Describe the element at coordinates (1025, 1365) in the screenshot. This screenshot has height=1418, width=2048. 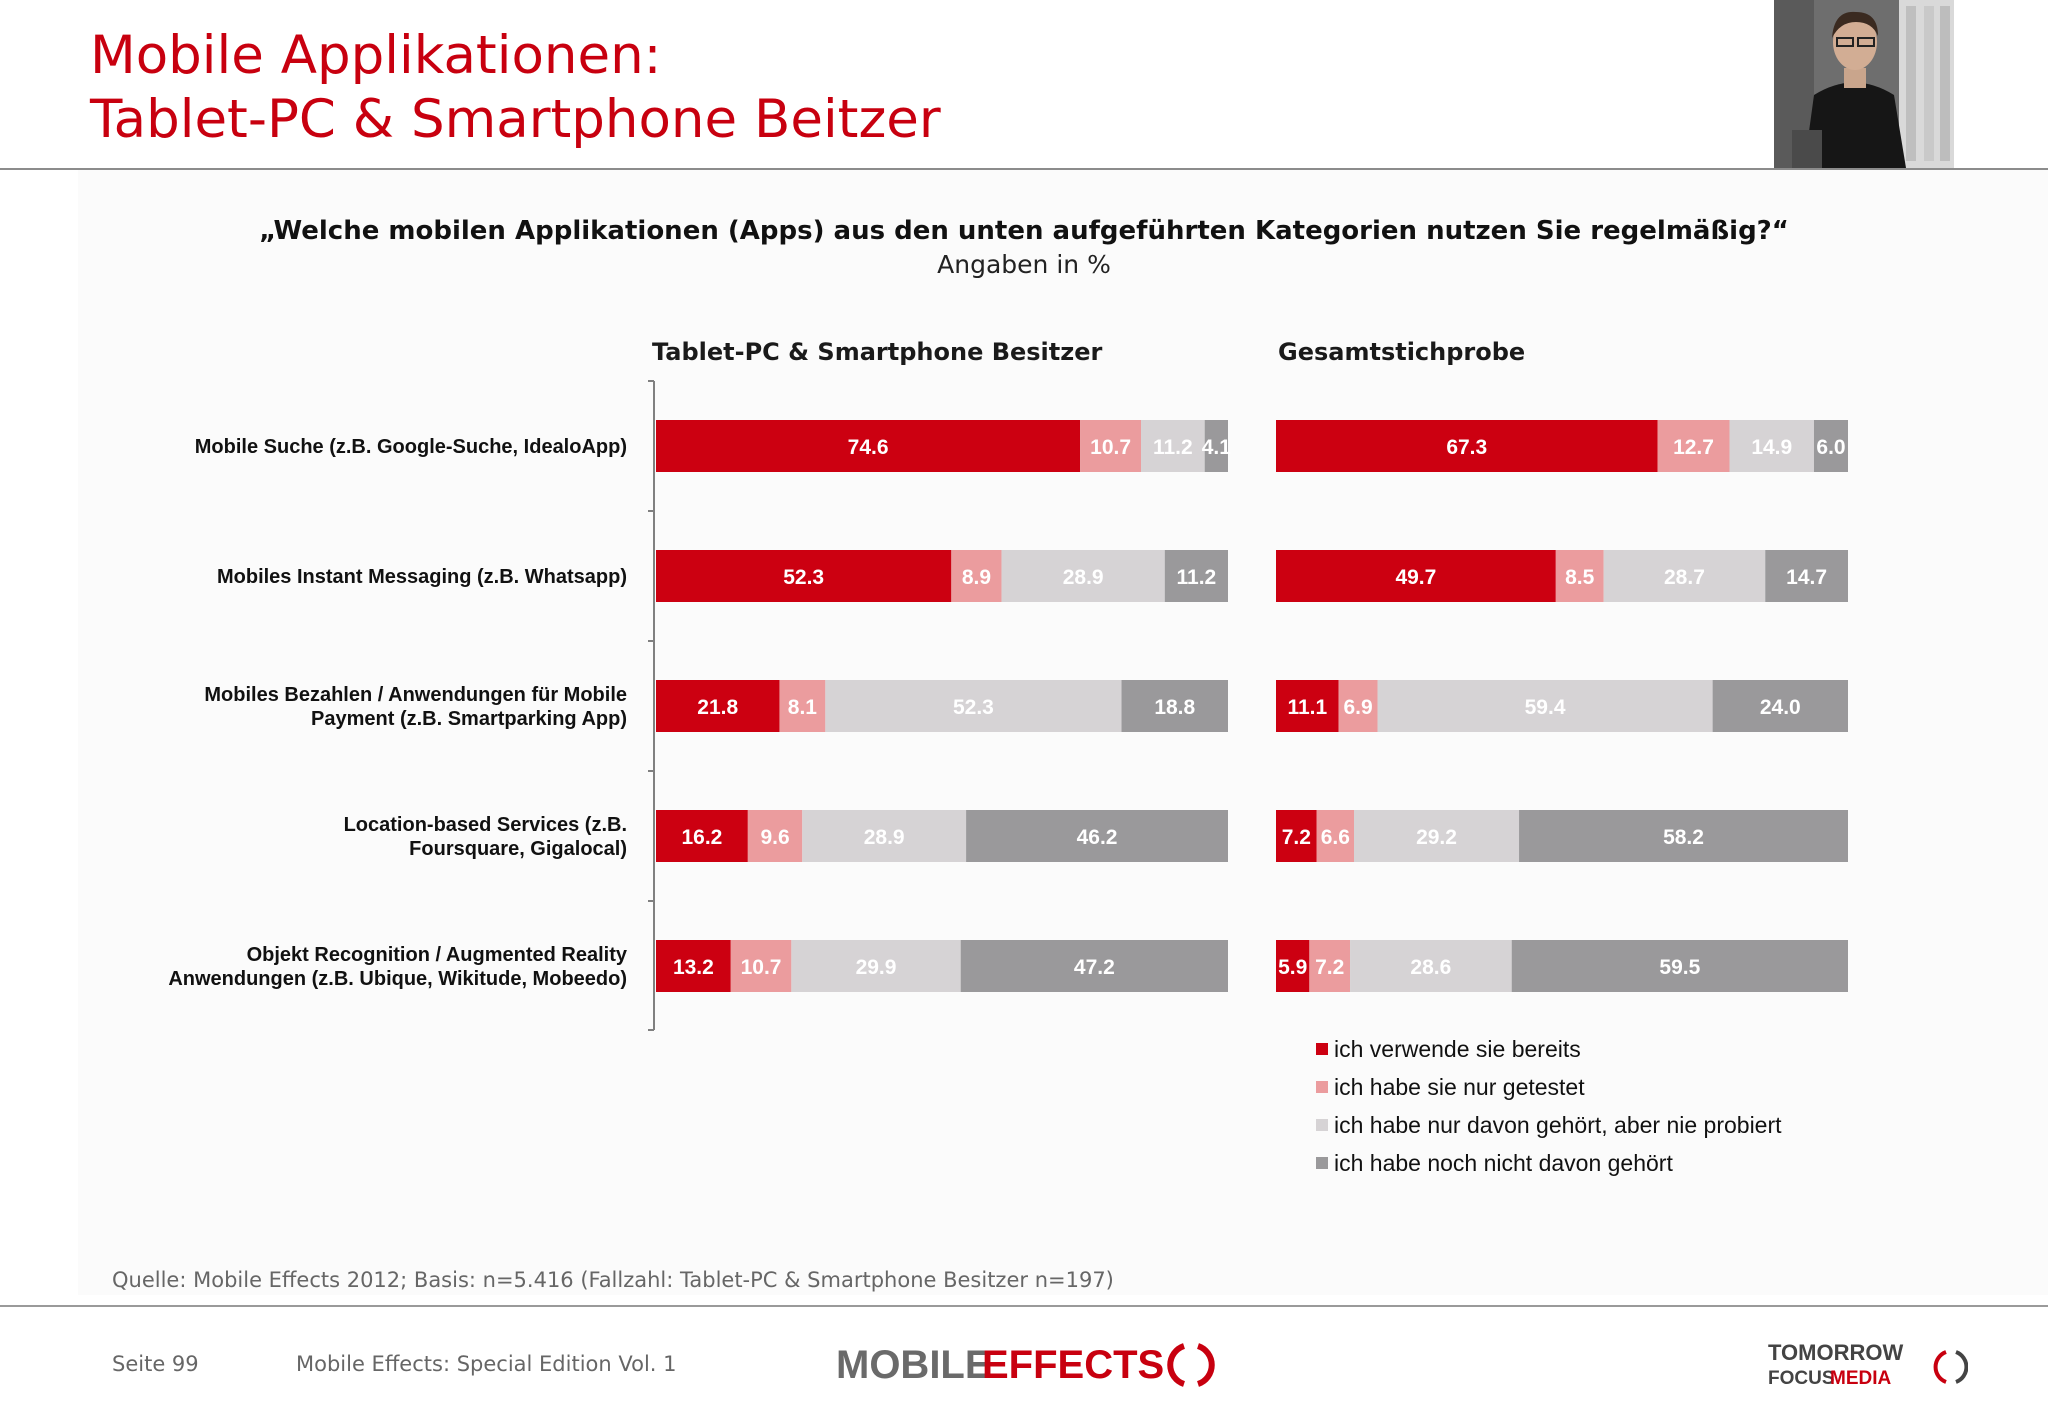
I see `mobile-effects-logo: MOBILE EFFECTS` at that location.